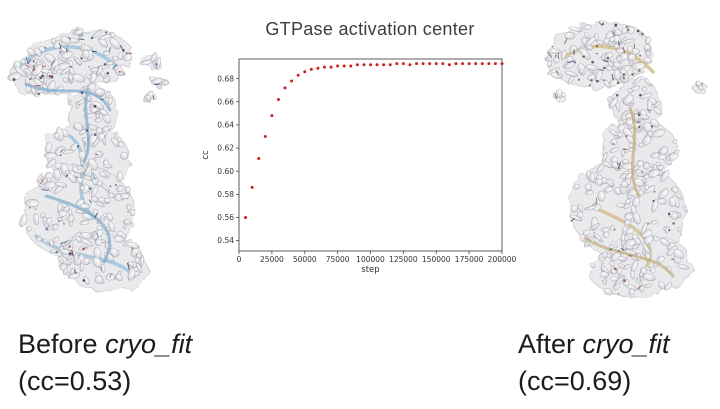  What do you see at coordinates (225, 125) in the screenshot?
I see `svg-text: 0.64` at bounding box center [225, 125].